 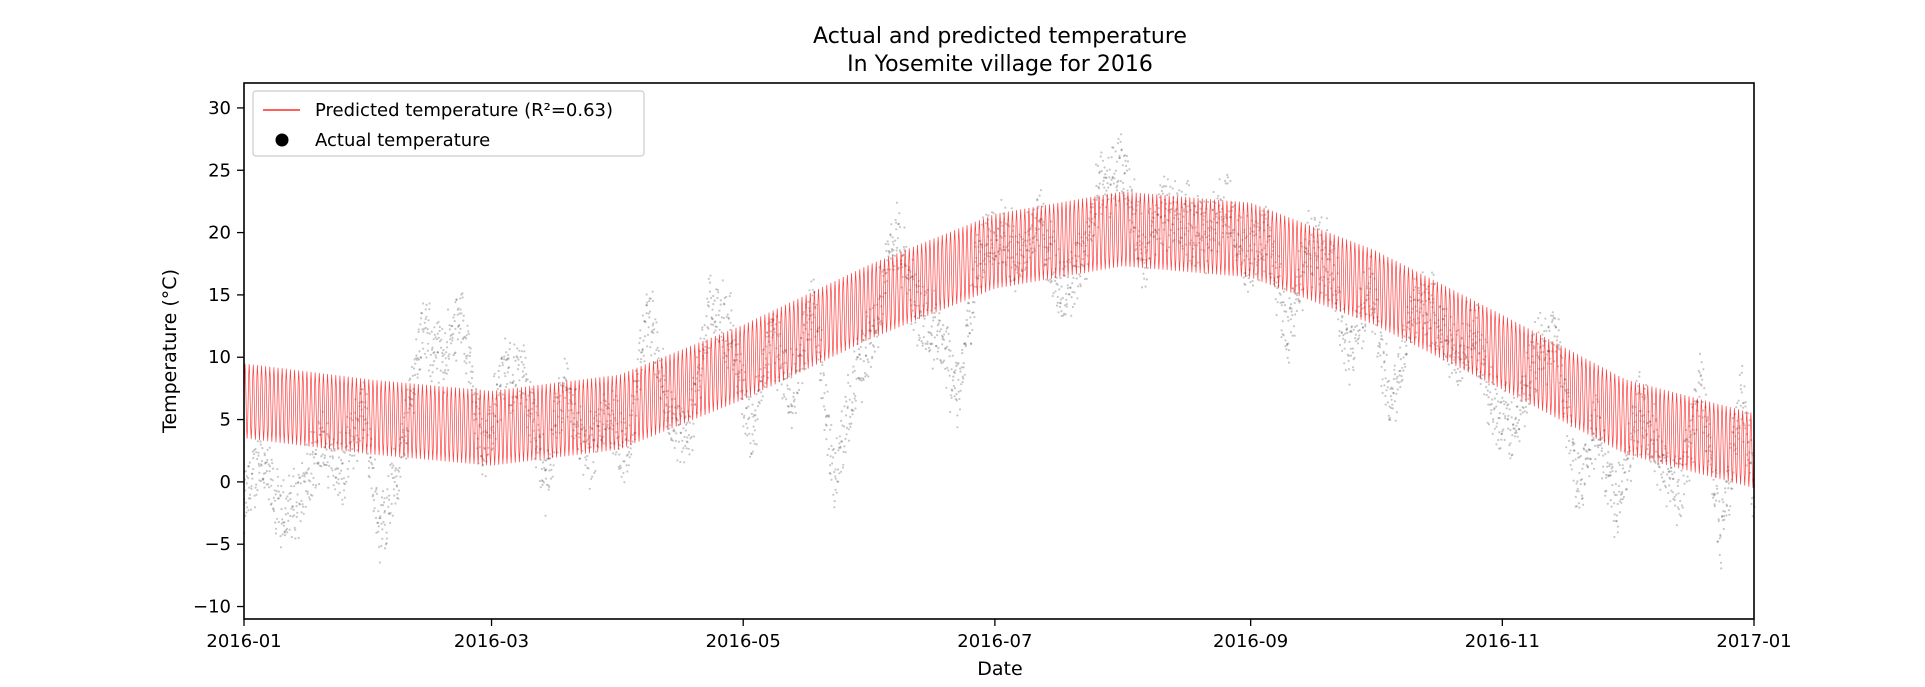 What do you see at coordinates (282, 140) in the screenshot?
I see `legend-dot-marker` at bounding box center [282, 140].